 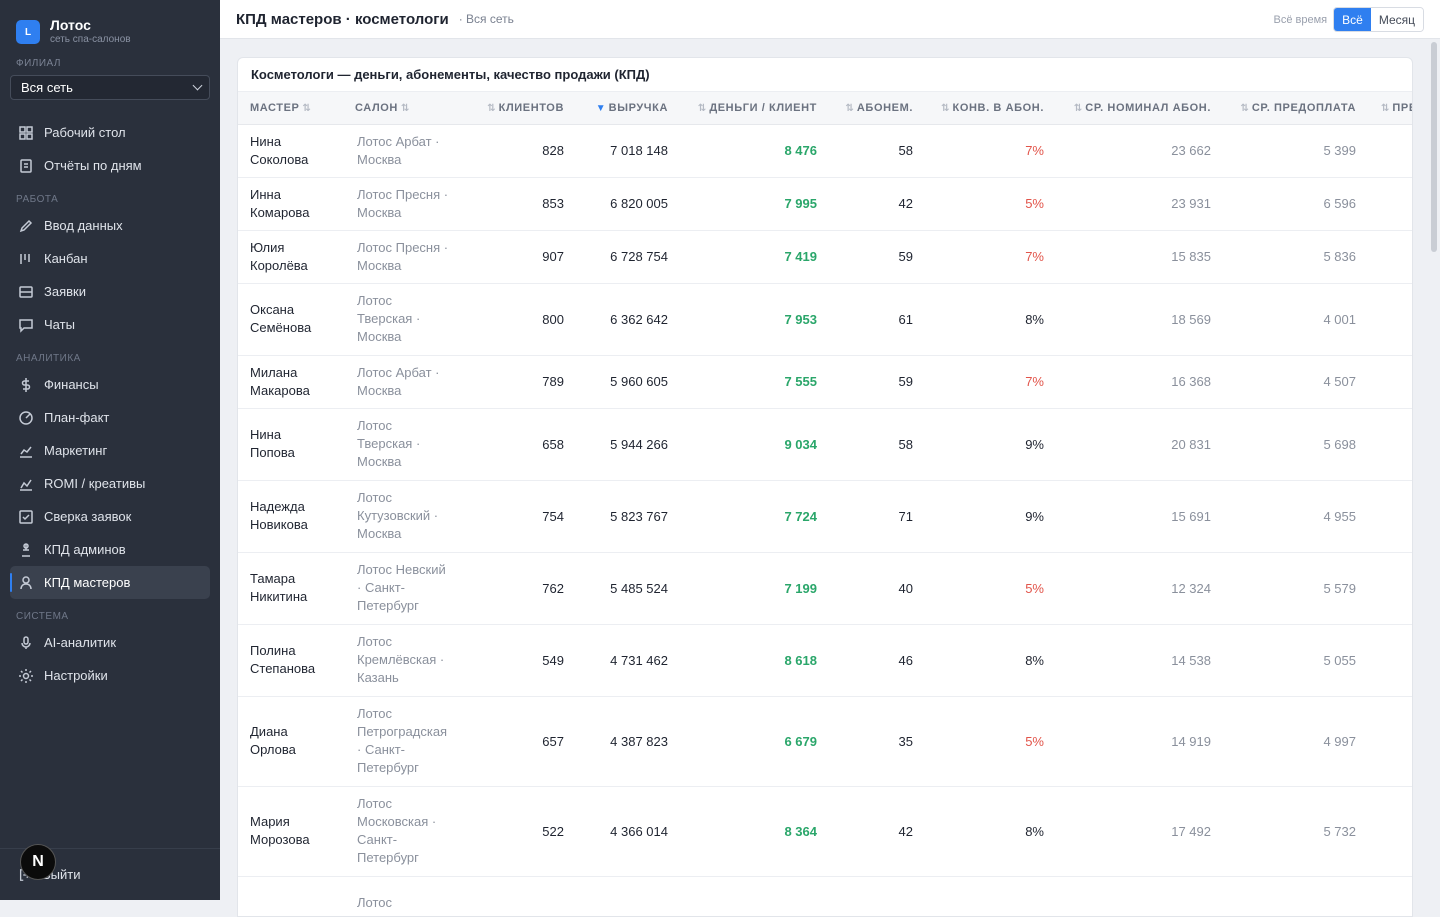 I want to click on conversion-cell: 9%, so click(x=988, y=516).